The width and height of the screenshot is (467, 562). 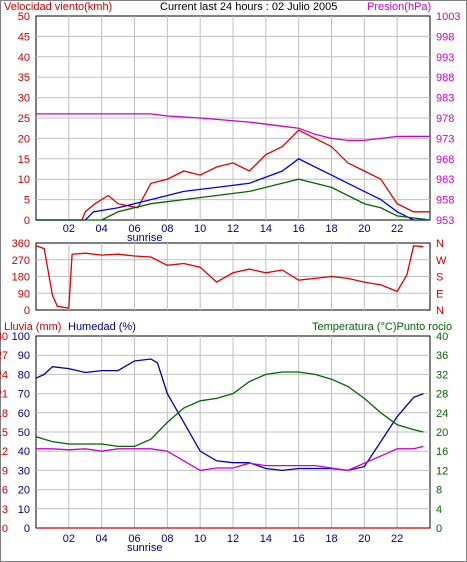 What do you see at coordinates (27, 221) in the screenshot?
I see `wind-speed-tick-label: 0` at bounding box center [27, 221].